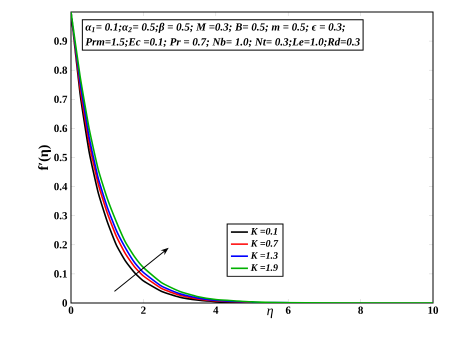 The height and width of the screenshot is (346, 474). Describe the element at coordinates (60, 245) in the screenshot. I see `y-tick-label: 0.2` at that location.